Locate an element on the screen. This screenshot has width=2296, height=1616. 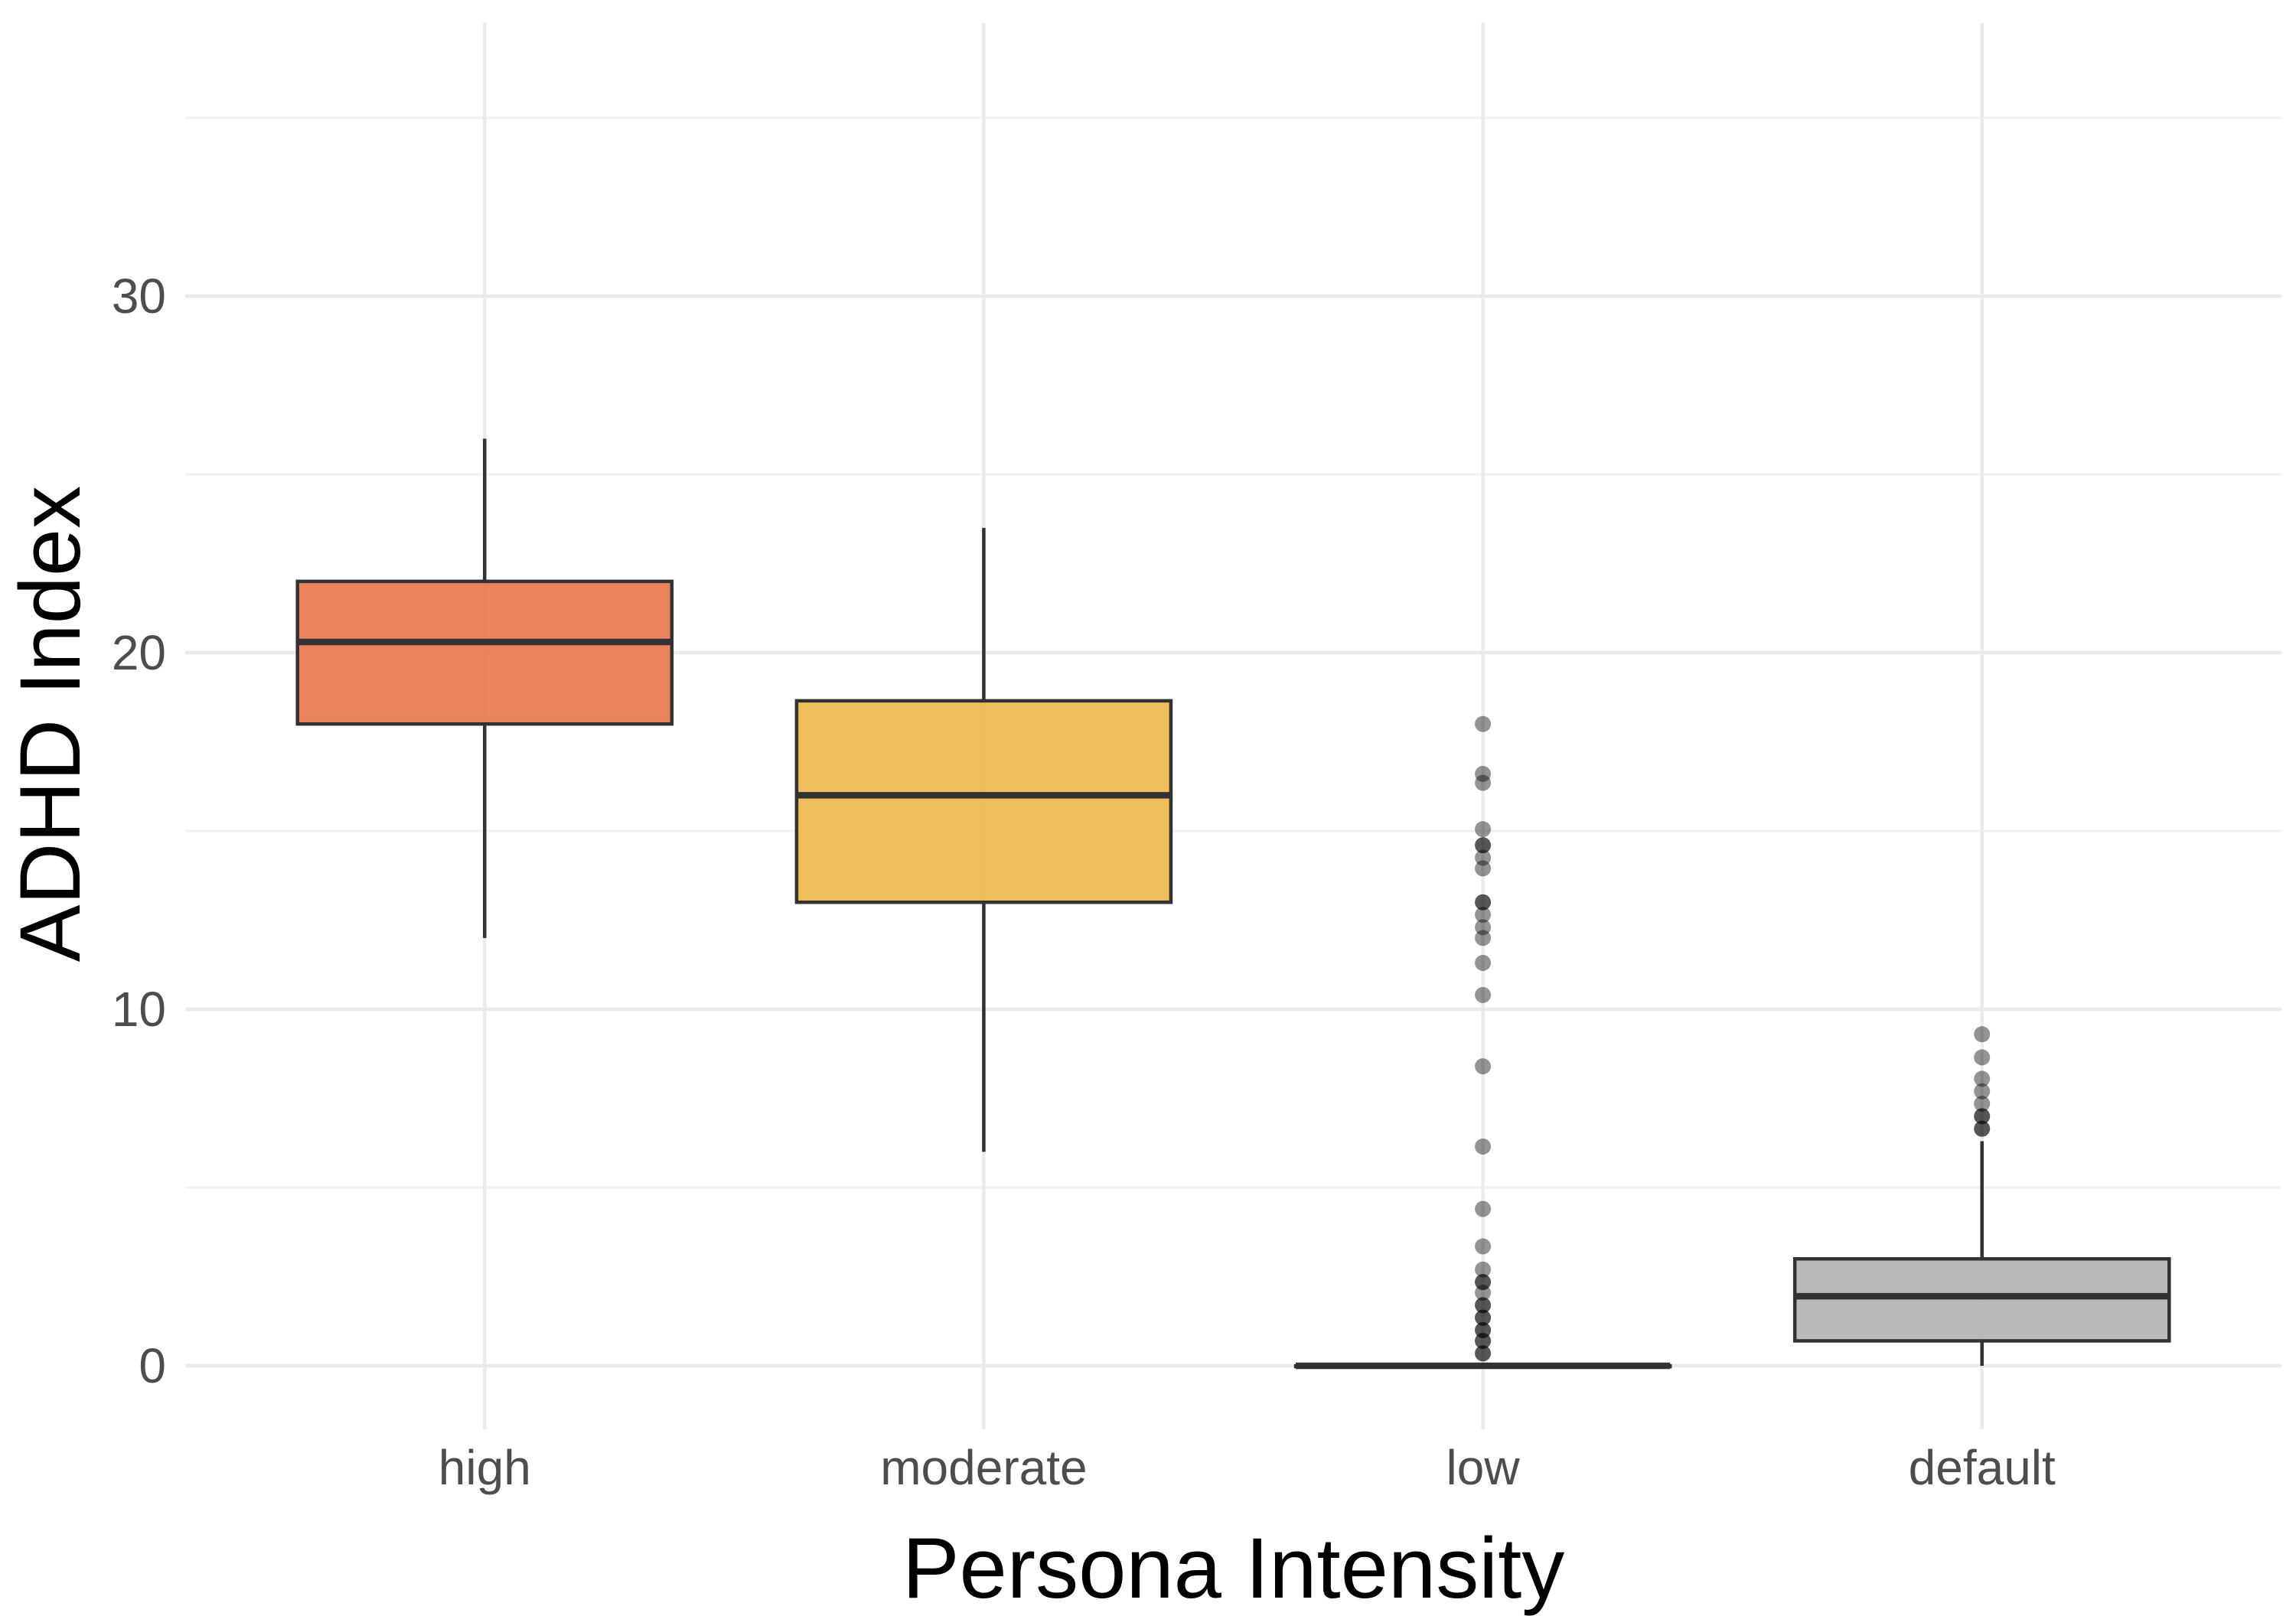
x-tick-label-high: high is located at coordinates (484, 1467).